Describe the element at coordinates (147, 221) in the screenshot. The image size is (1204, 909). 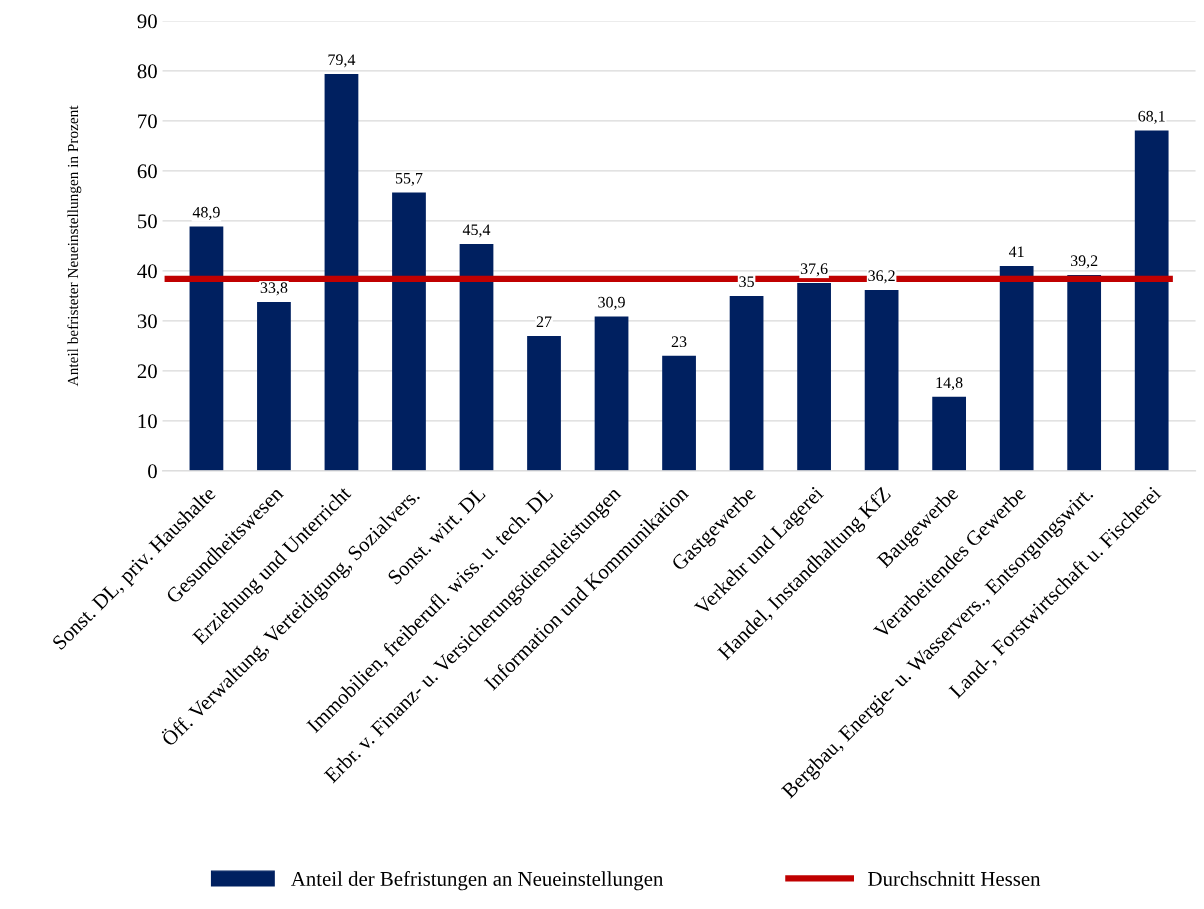
I see `y-tick-label: 50` at that location.